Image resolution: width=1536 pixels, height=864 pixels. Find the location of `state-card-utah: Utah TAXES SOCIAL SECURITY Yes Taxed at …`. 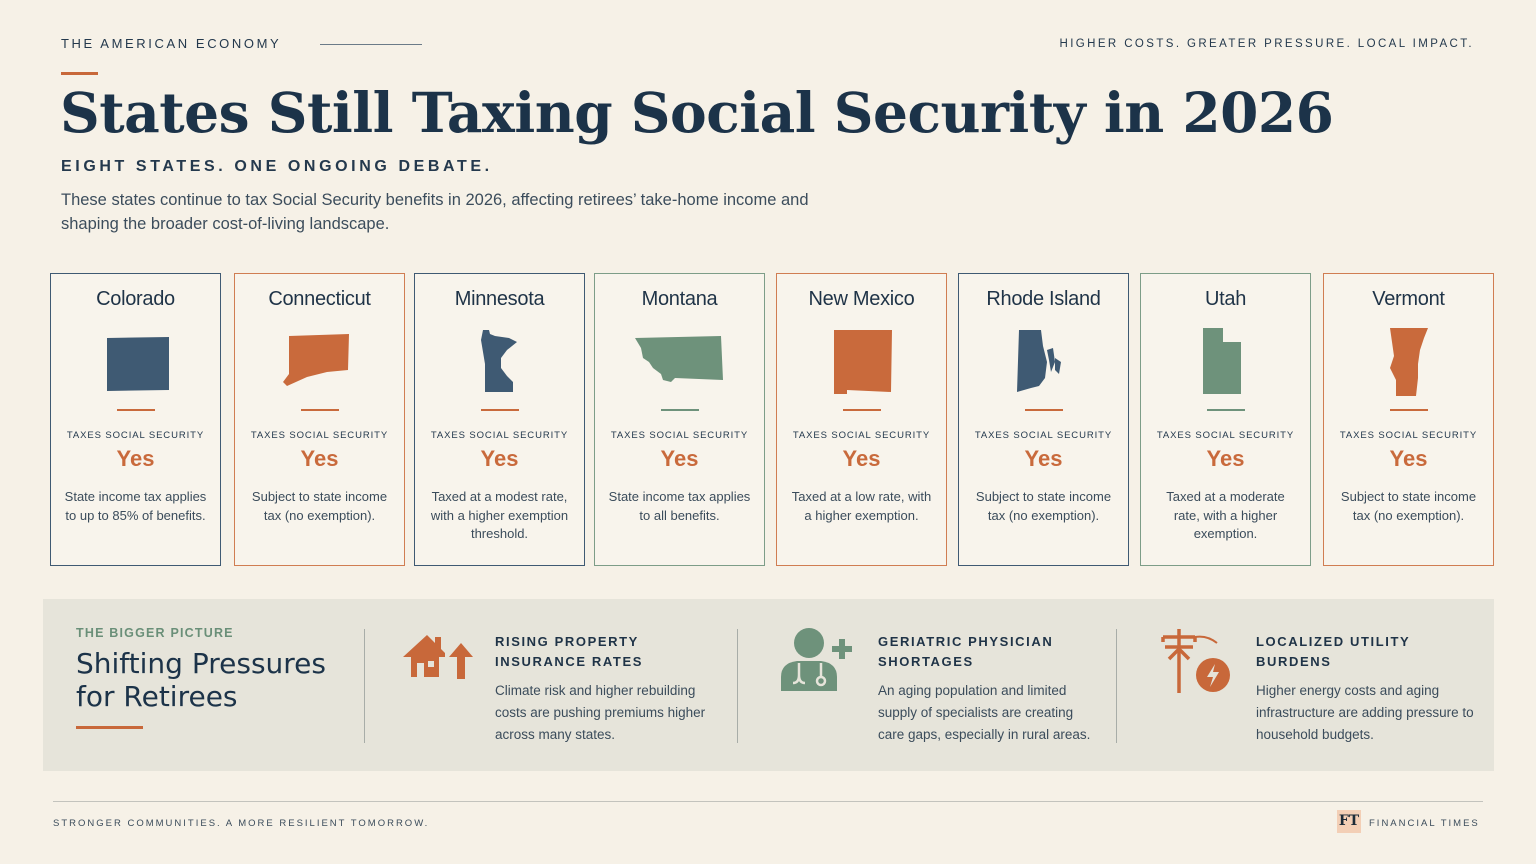

state-card-utah: Utah TAXES SOCIAL SECURITY Yes Taxed at … is located at coordinates (1225, 419).